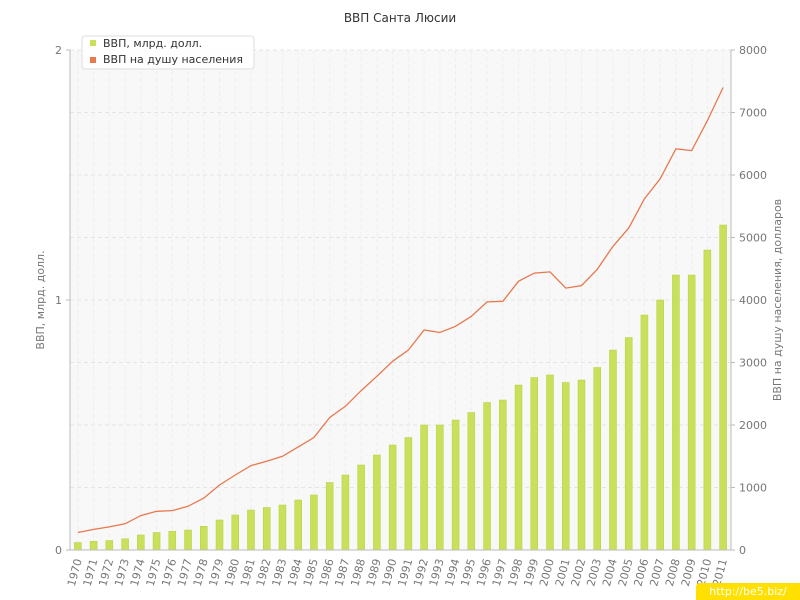 This screenshot has width=800, height=600. What do you see at coordinates (613, 450) in the screenshot?
I see `gdp-bar-2004` at bounding box center [613, 450].